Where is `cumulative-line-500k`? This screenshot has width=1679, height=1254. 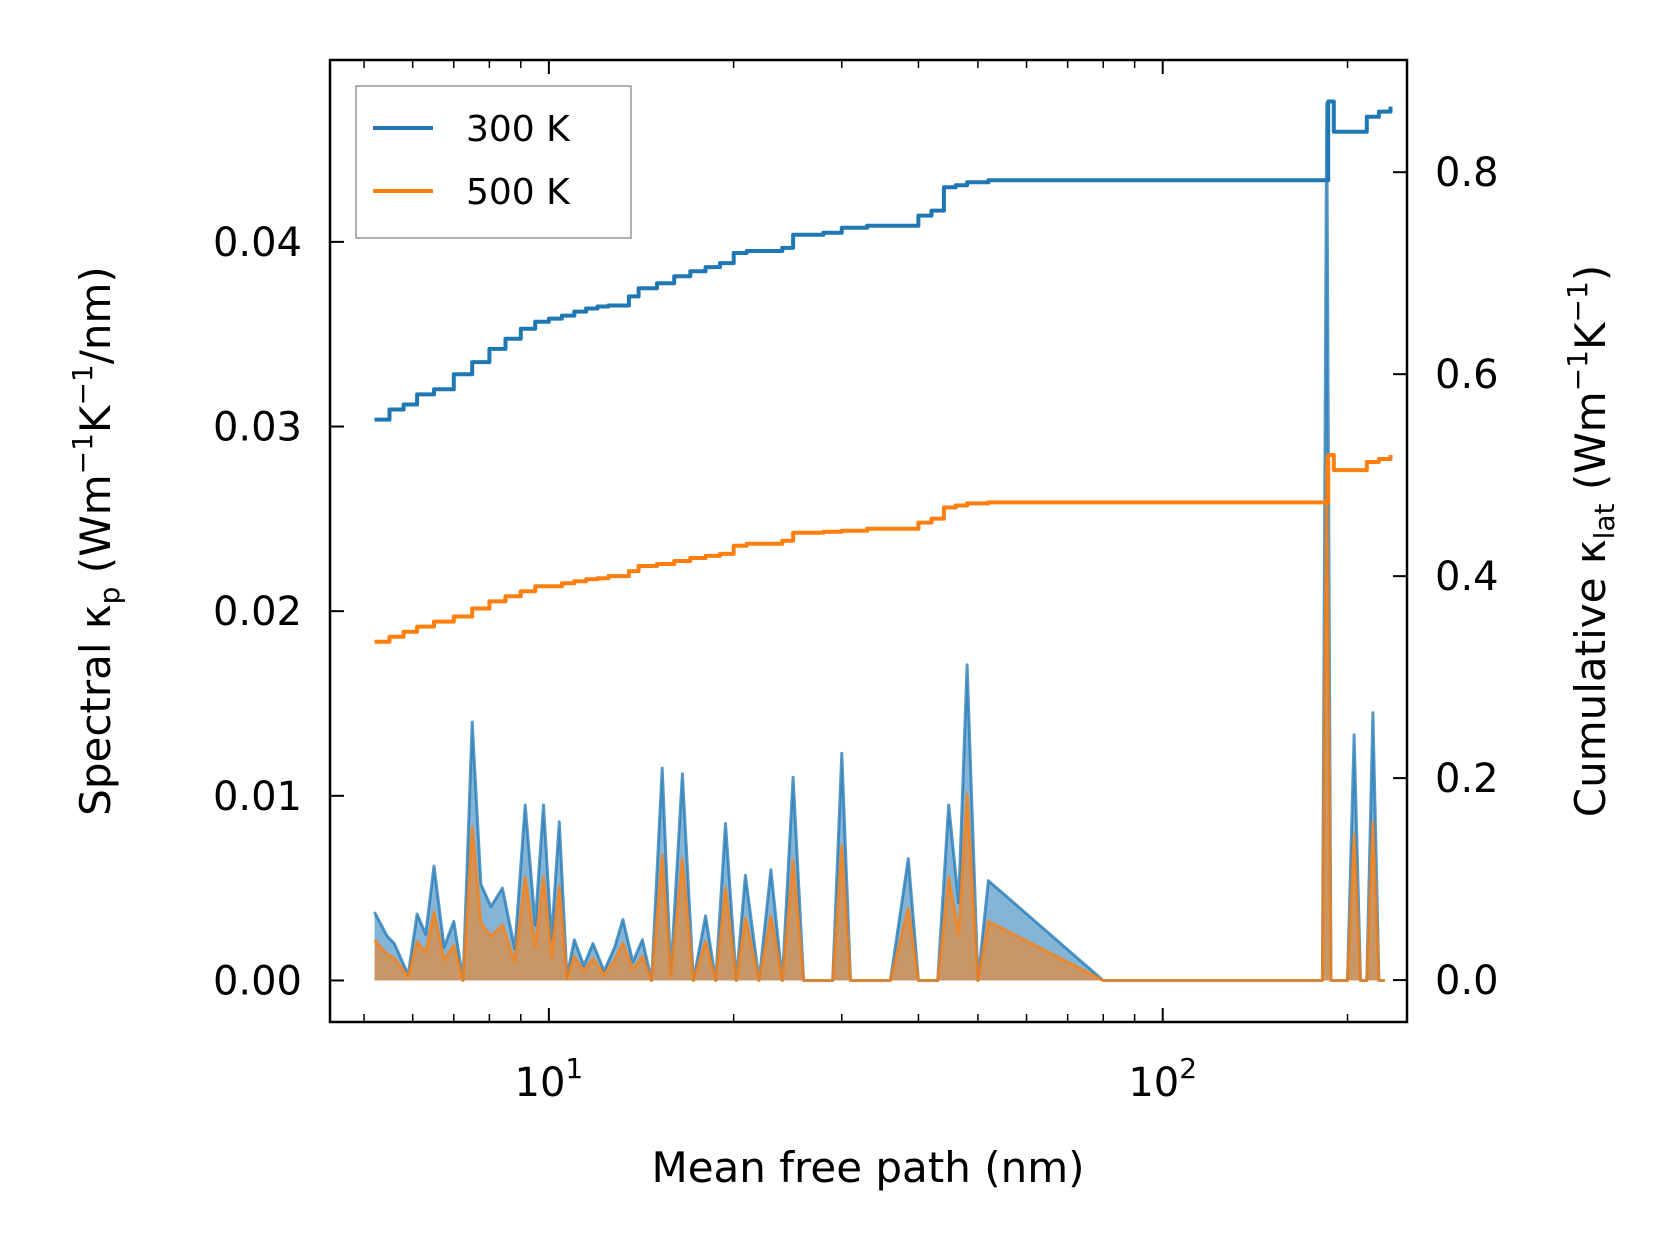
cumulative-line-500k is located at coordinates (883, 548).